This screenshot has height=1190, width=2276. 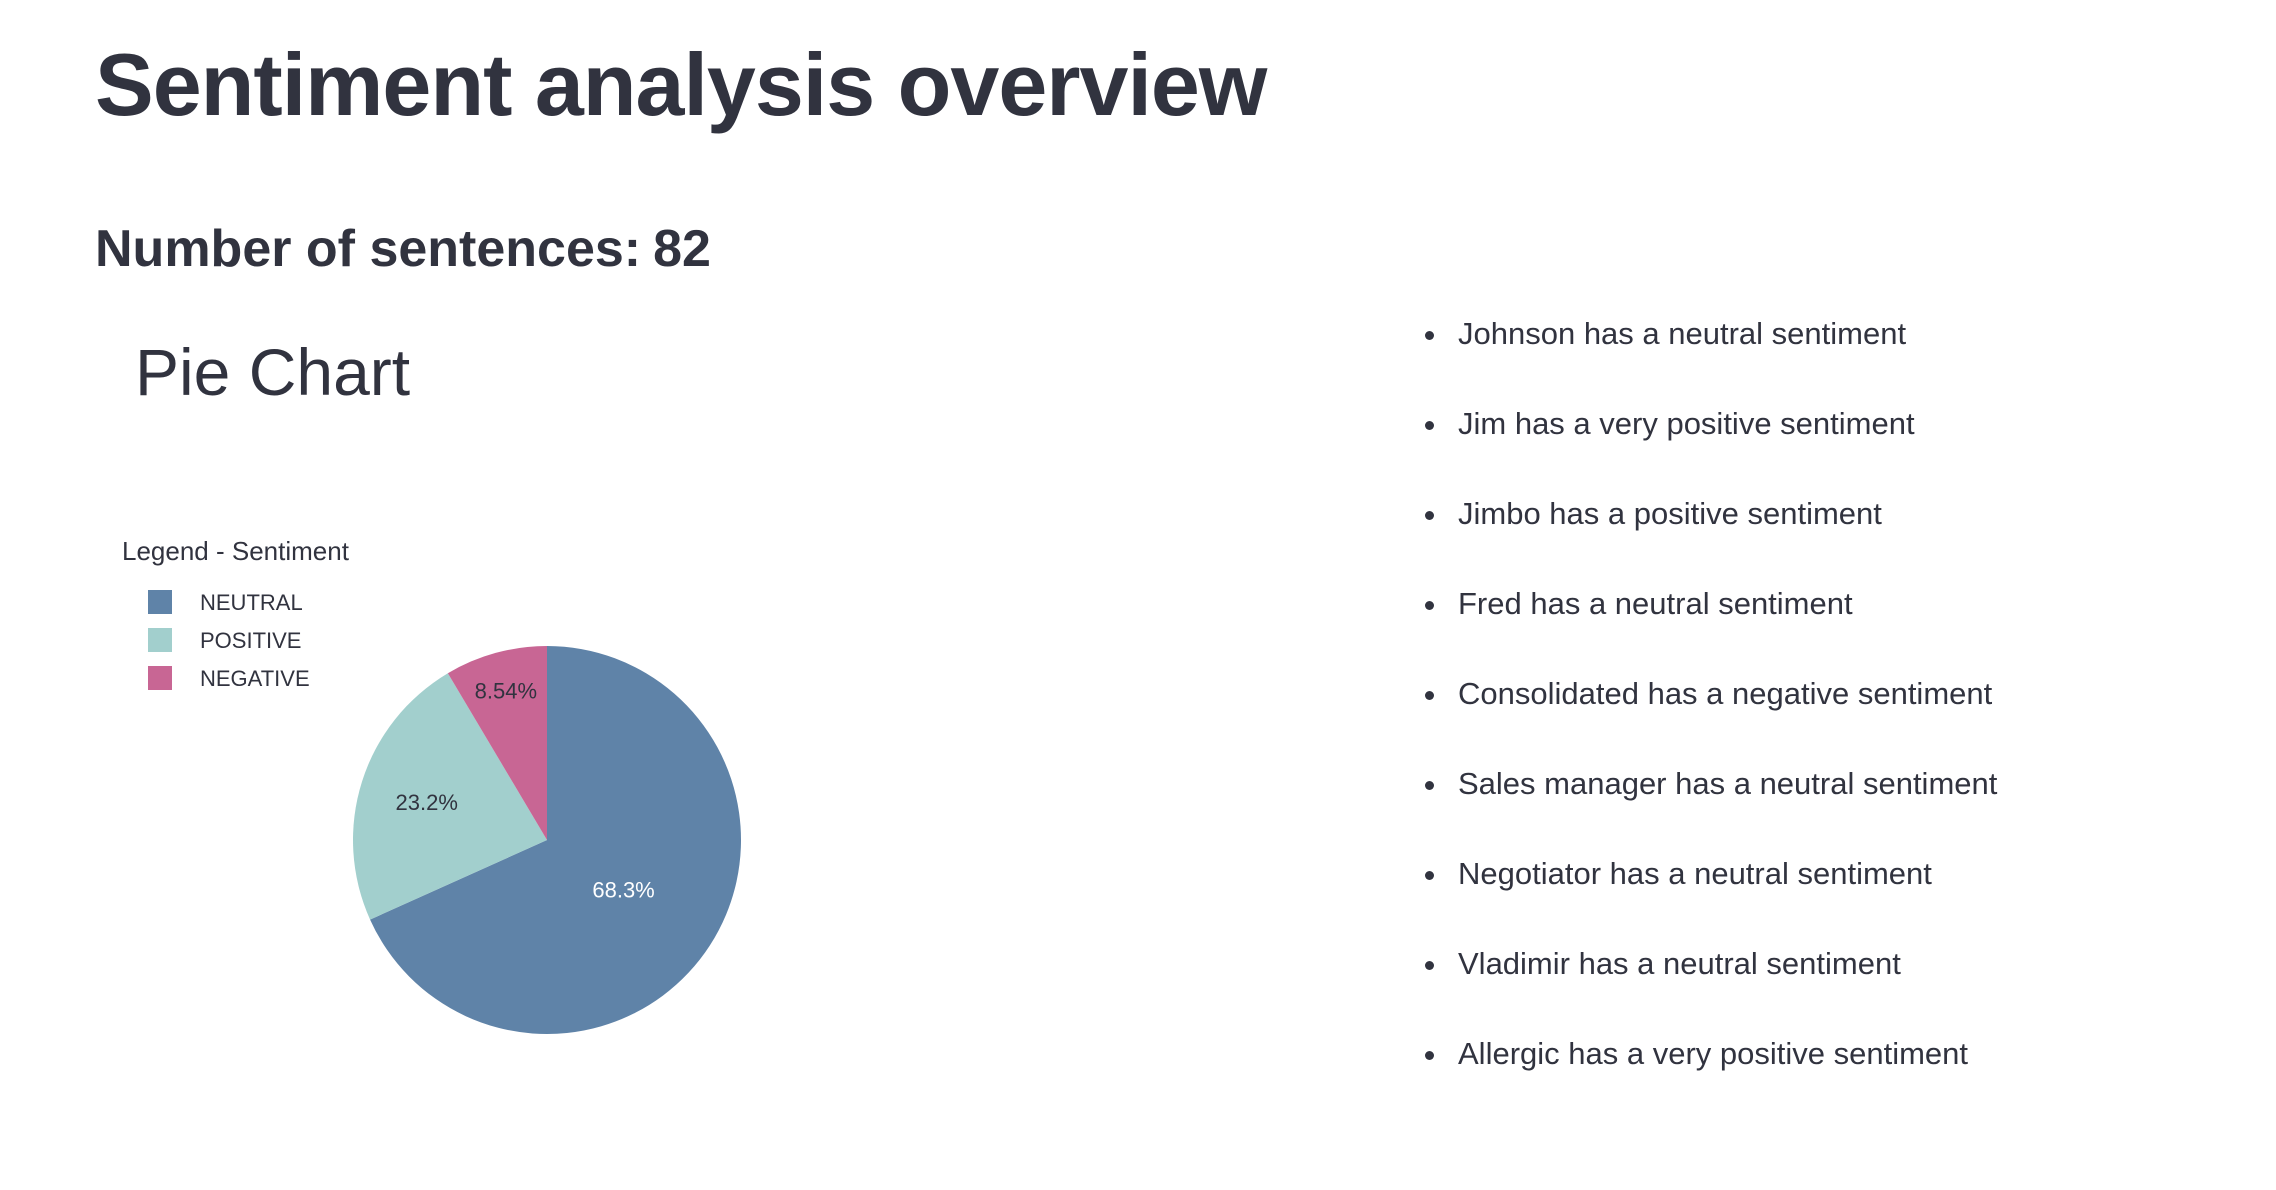 I want to click on pie-labels: 68.3% 23.2% 8.54%, so click(x=525, y=790).